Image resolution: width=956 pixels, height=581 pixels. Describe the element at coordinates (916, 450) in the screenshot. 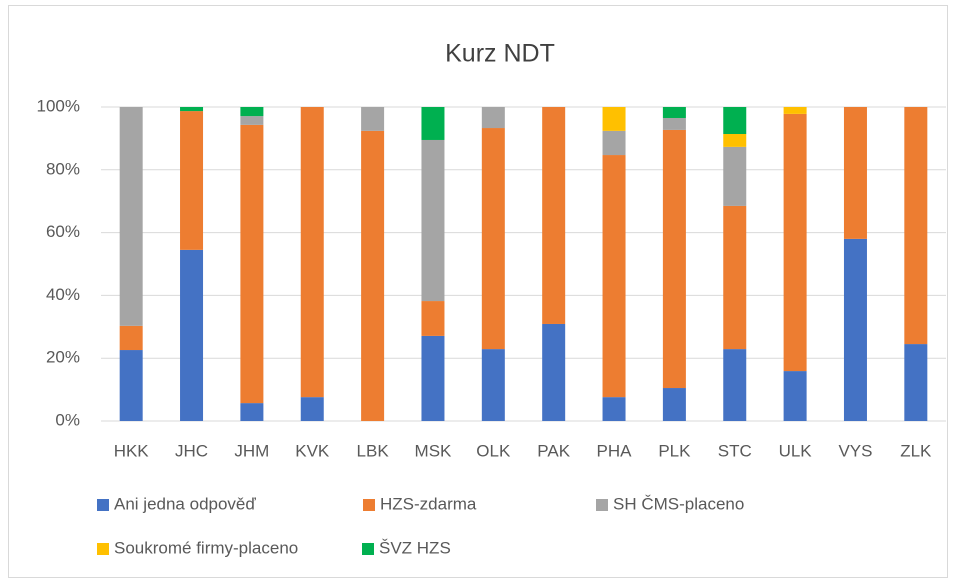

I see `x-tick-label: ZLK` at that location.